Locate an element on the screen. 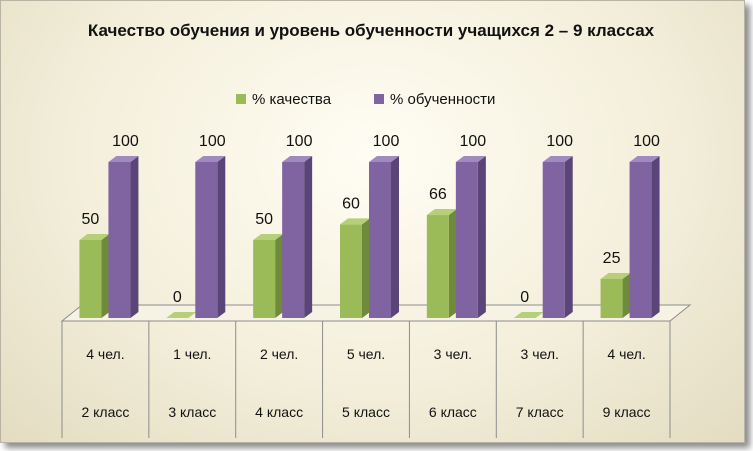  table-class-2: 3 класс is located at coordinates (192, 412).